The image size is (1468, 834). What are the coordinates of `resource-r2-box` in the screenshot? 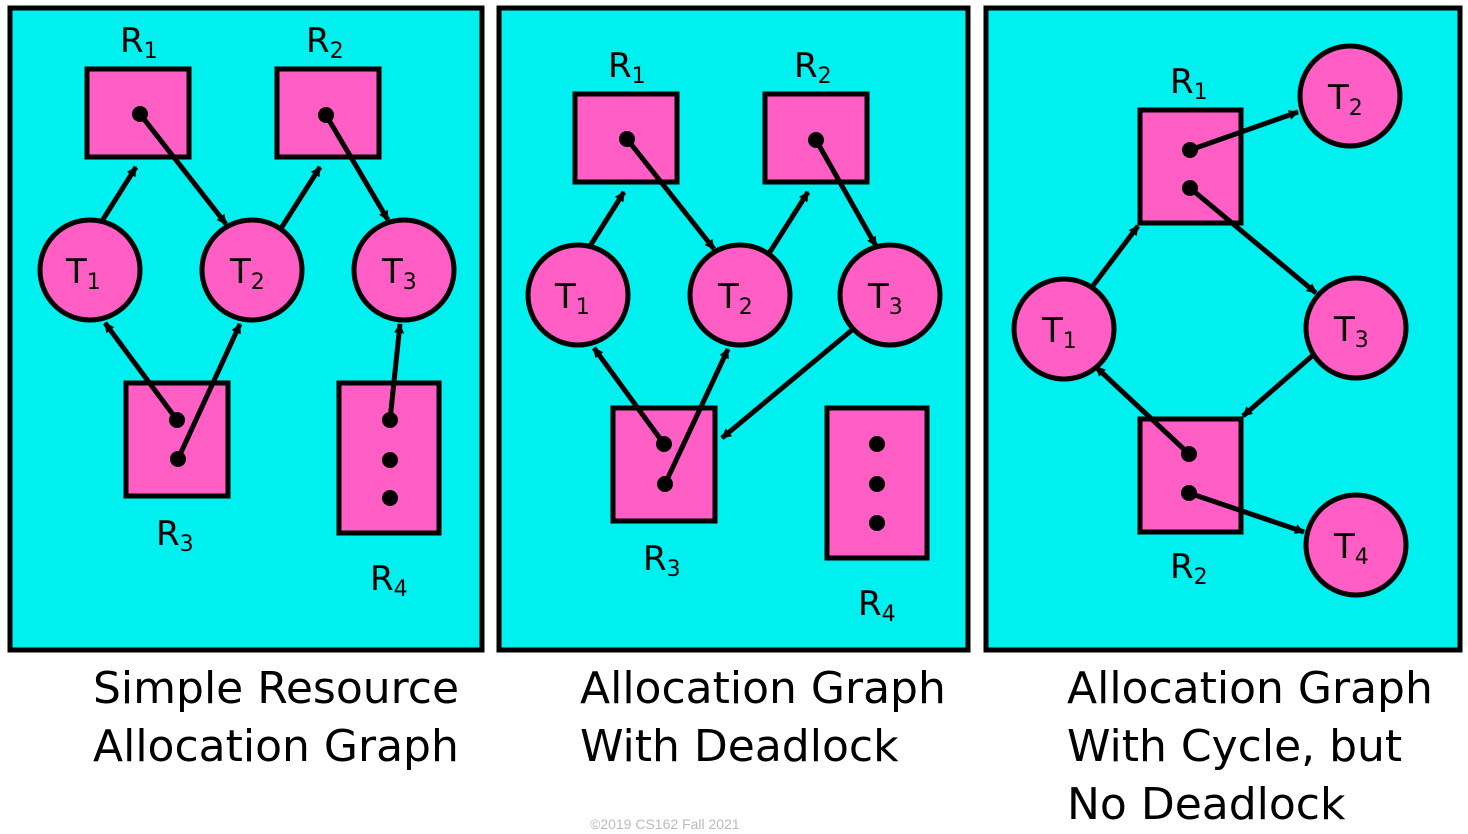 It's located at (1190, 475).